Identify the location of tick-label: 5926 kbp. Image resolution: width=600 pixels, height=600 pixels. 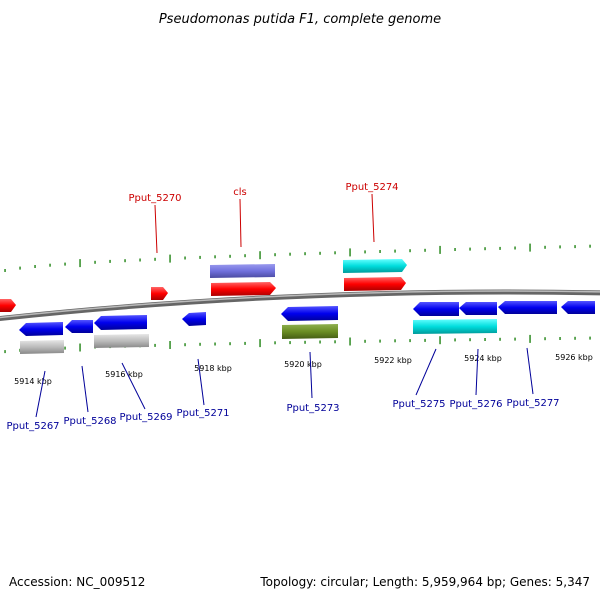
(574, 357).